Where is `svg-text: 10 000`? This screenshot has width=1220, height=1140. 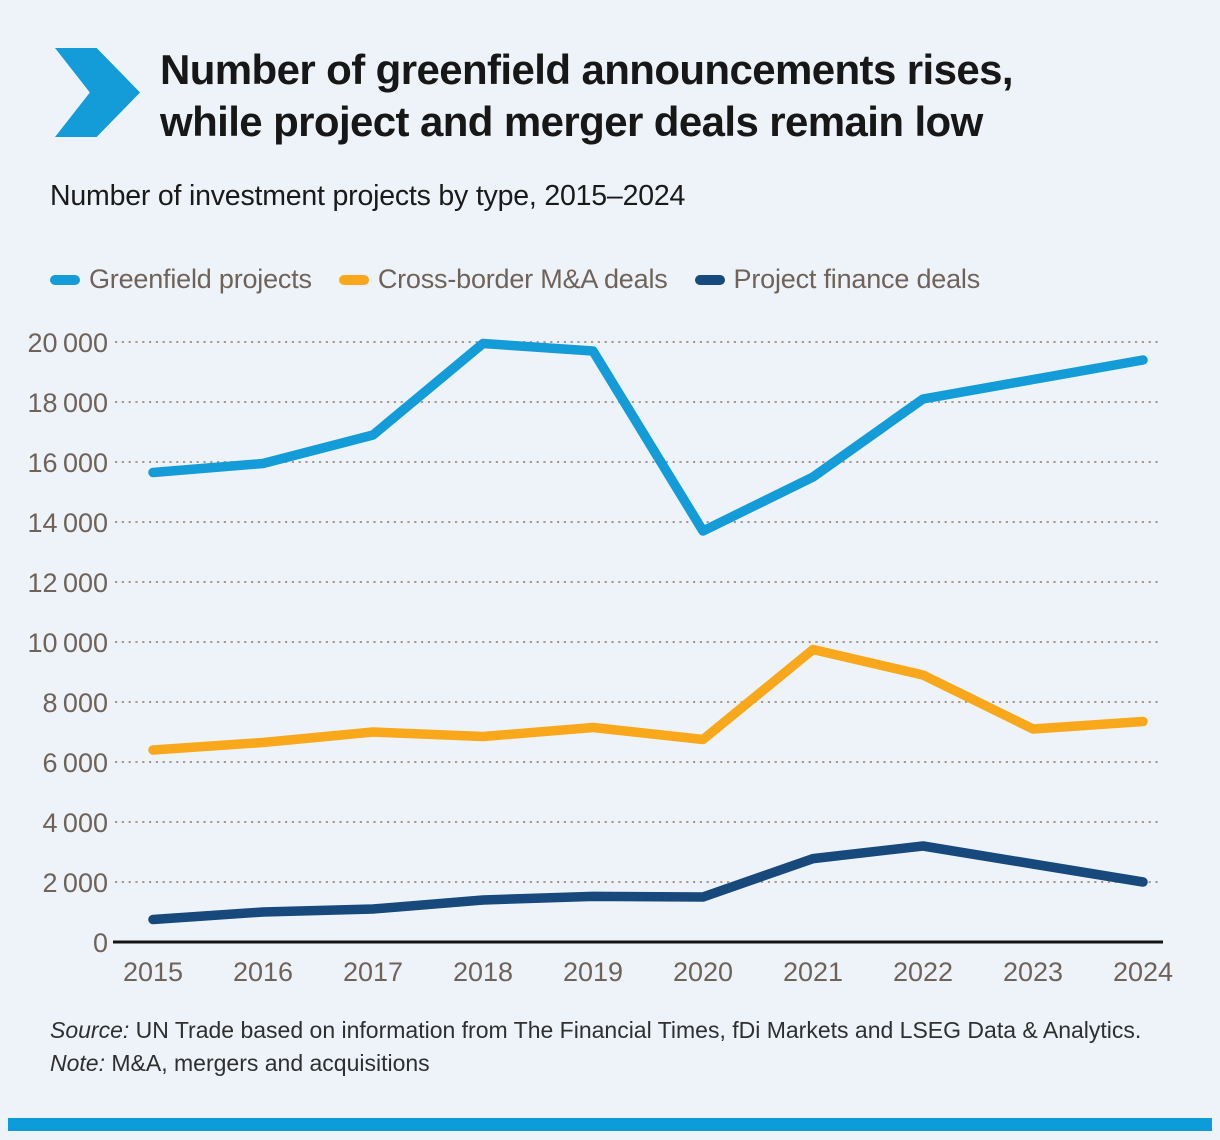
svg-text: 10 000 is located at coordinates (68, 643).